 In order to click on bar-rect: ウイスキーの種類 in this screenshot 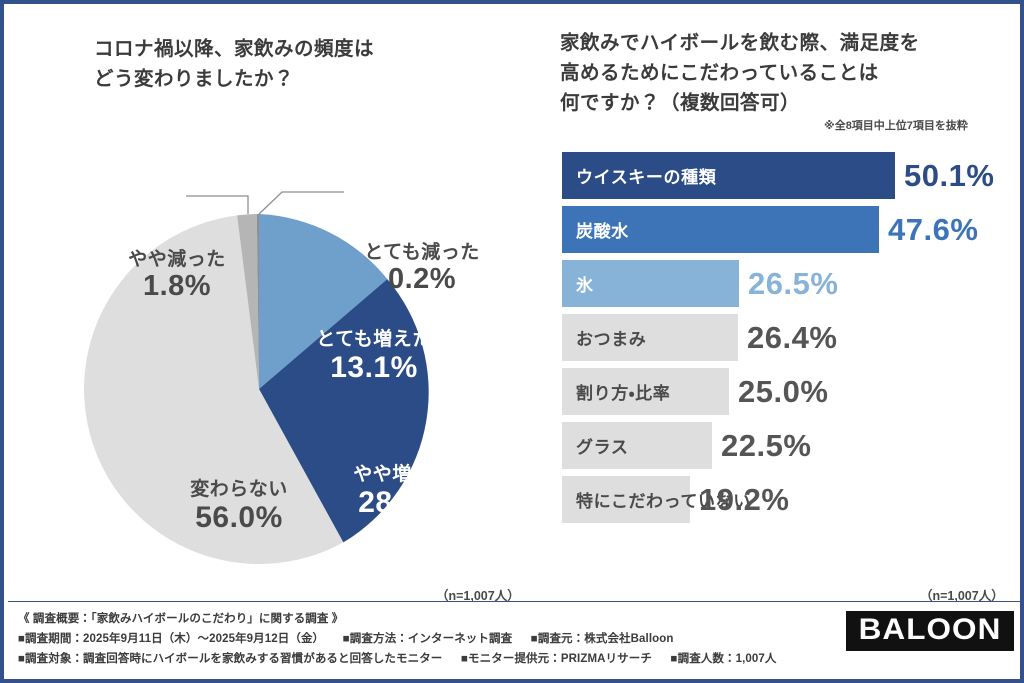, I will do `click(728, 175)`.